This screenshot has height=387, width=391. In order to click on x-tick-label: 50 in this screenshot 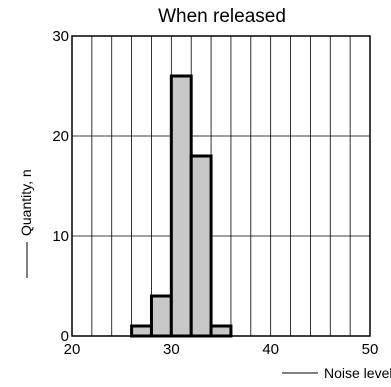, I will do `click(370, 349)`.